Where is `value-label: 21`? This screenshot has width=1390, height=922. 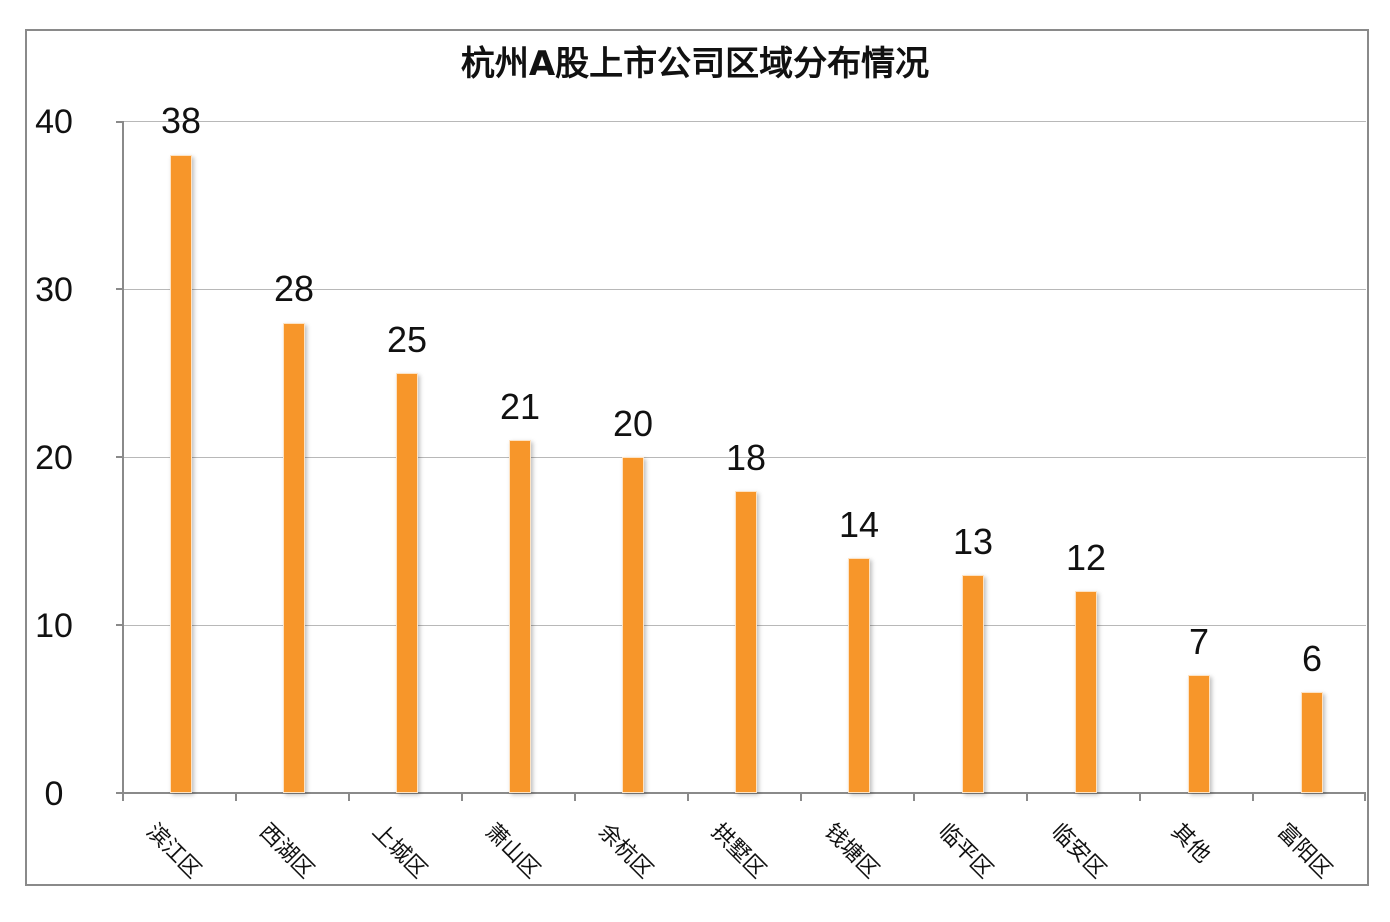
value-label: 21 is located at coordinates (520, 406).